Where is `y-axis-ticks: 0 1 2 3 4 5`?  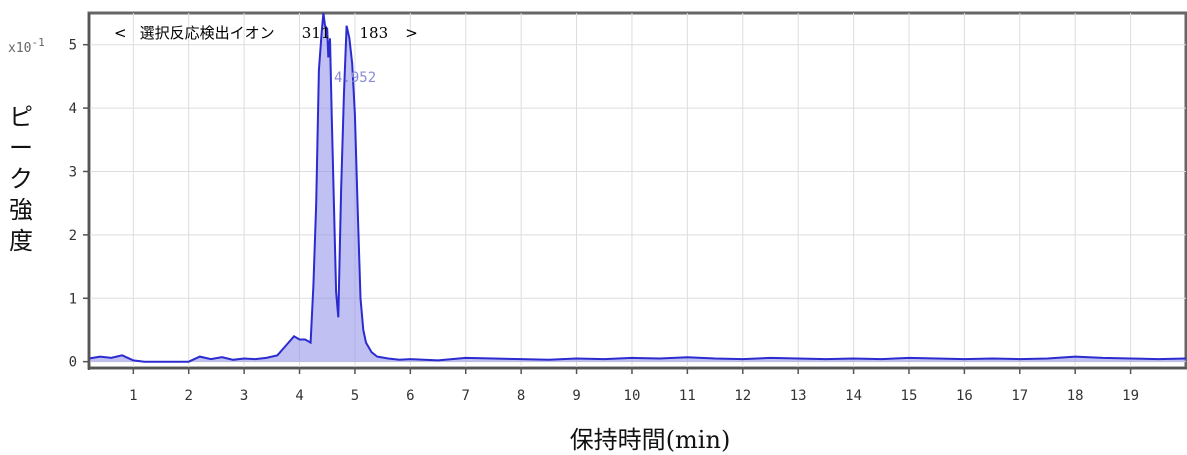
y-axis-ticks: 0 1 2 3 4 5 is located at coordinates (79, 204).